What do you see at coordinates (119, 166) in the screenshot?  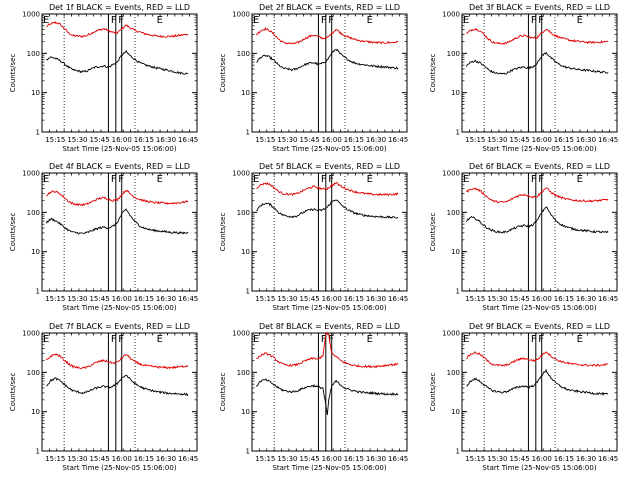 I see `panel-title: Det 4f BLACK = Events, RED = LLD` at bounding box center [119, 166].